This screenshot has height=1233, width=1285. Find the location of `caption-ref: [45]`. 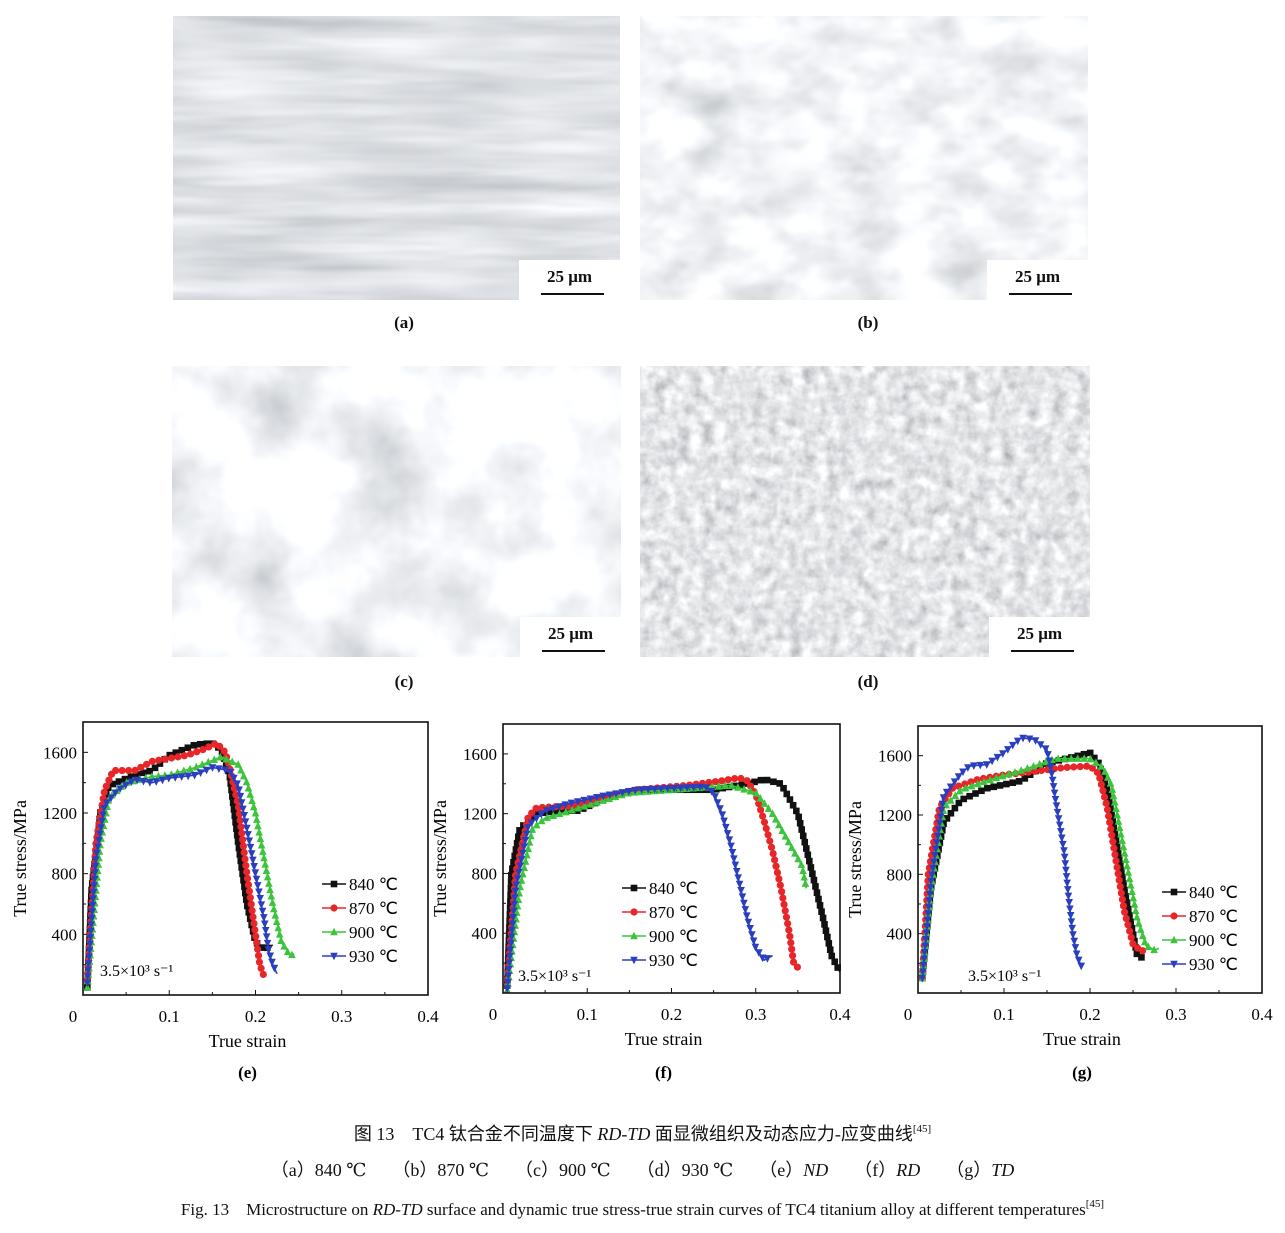

caption-ref: [45] is located at coordinates (922, 1129).